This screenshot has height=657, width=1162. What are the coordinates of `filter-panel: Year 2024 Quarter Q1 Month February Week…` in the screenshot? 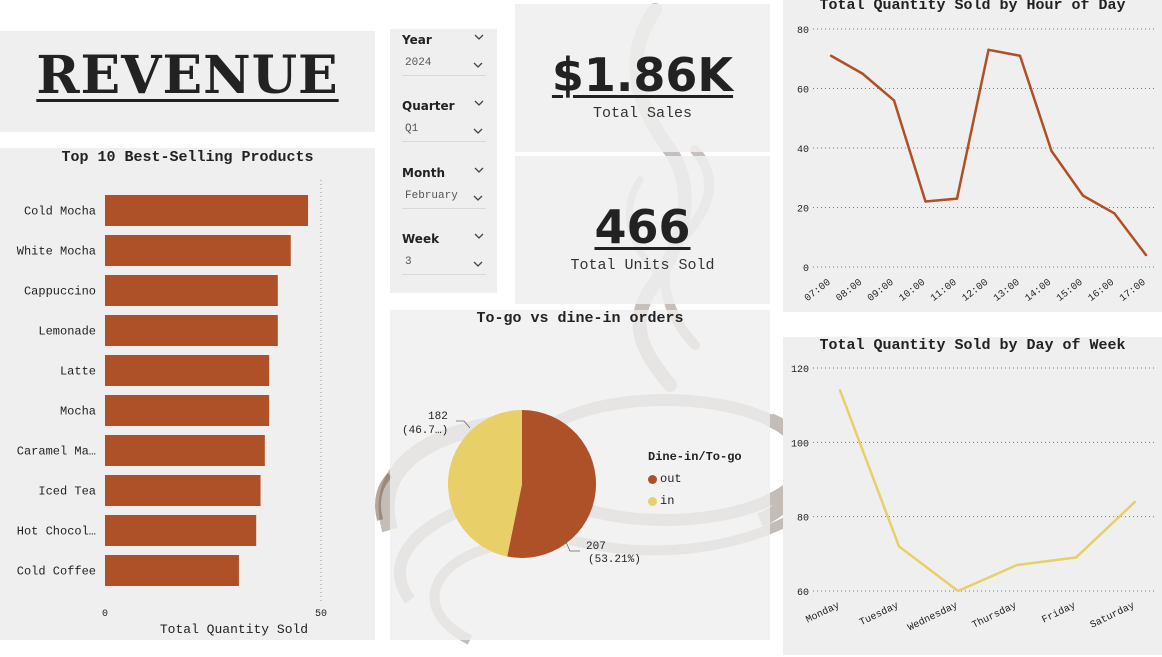 It's located at (443, 161).